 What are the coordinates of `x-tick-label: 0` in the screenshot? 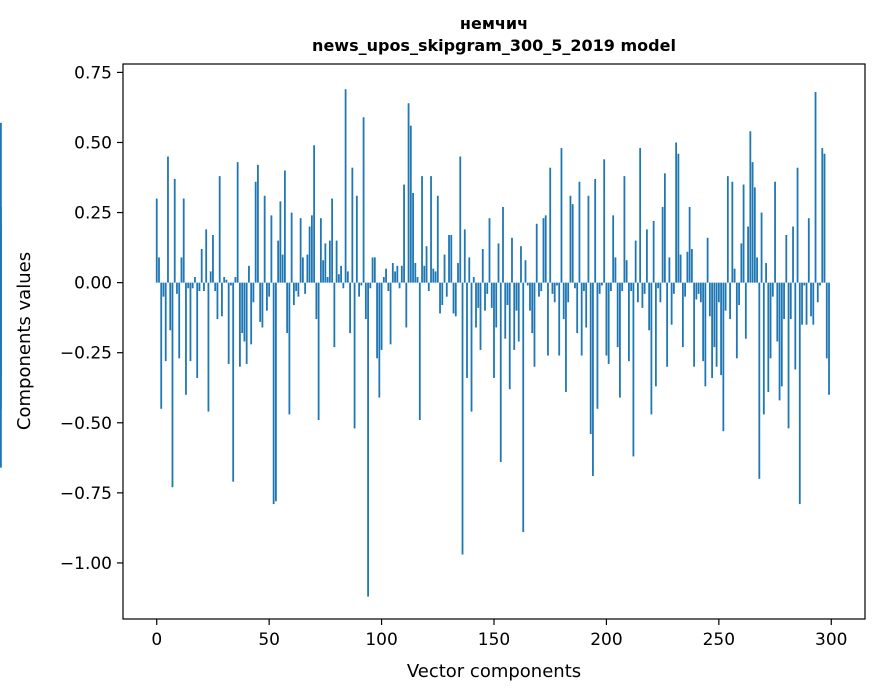 It's located at (156, 640).